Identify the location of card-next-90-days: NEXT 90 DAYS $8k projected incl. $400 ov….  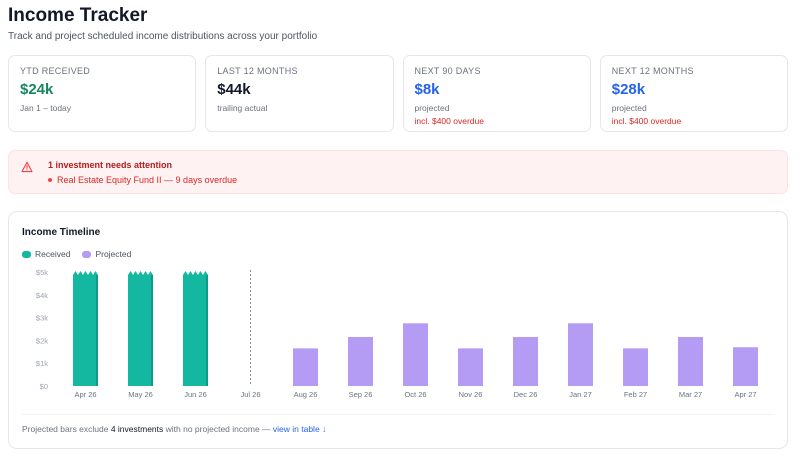
(496, 93).